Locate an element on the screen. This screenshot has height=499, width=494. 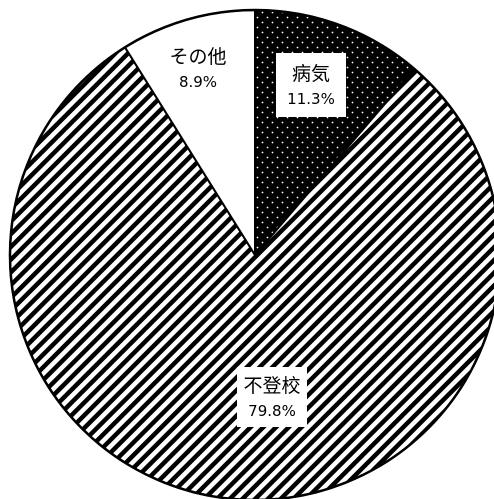
slice-percent-label: 11.3% is located at coordinates (311, 99).